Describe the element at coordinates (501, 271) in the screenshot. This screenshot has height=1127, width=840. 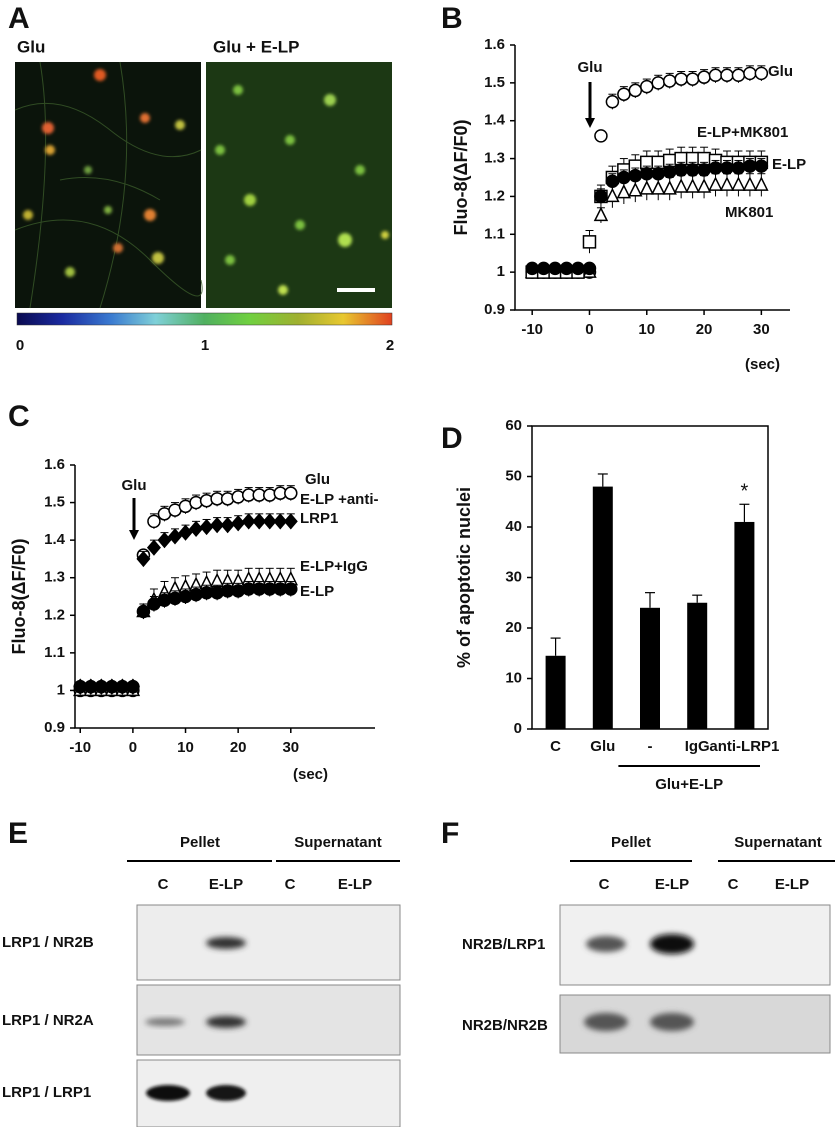
I see `y-tick-label: 1` at that location.